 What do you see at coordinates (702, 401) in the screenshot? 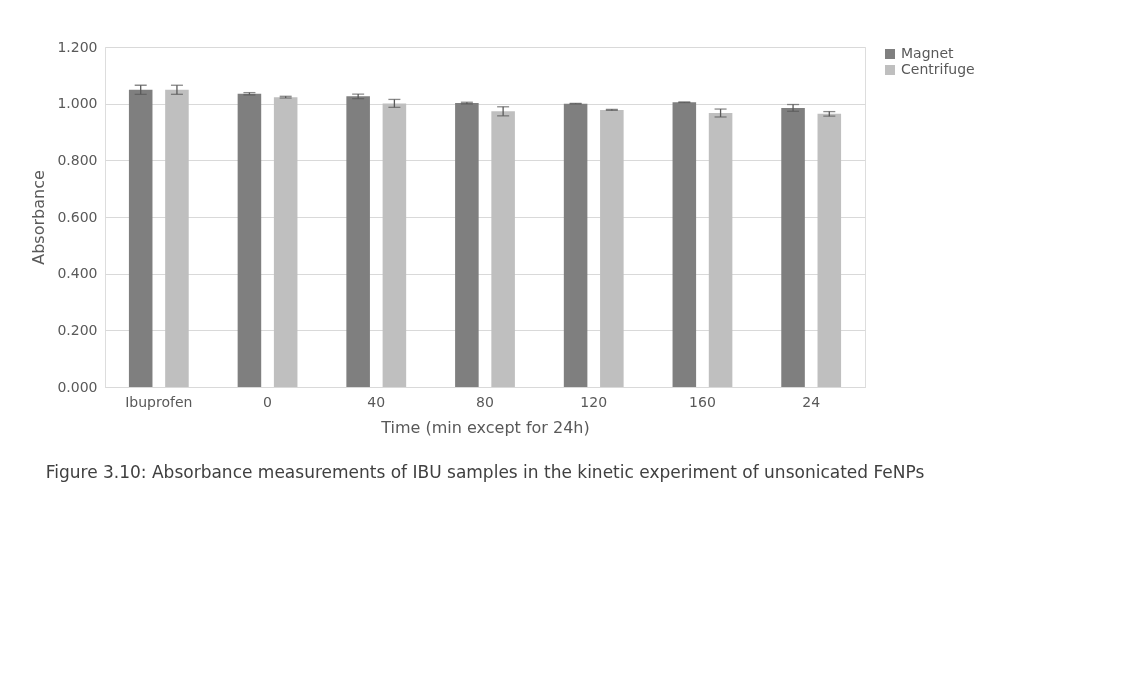
I see `x-tick-label: 160` at bounding box center [702, 401].